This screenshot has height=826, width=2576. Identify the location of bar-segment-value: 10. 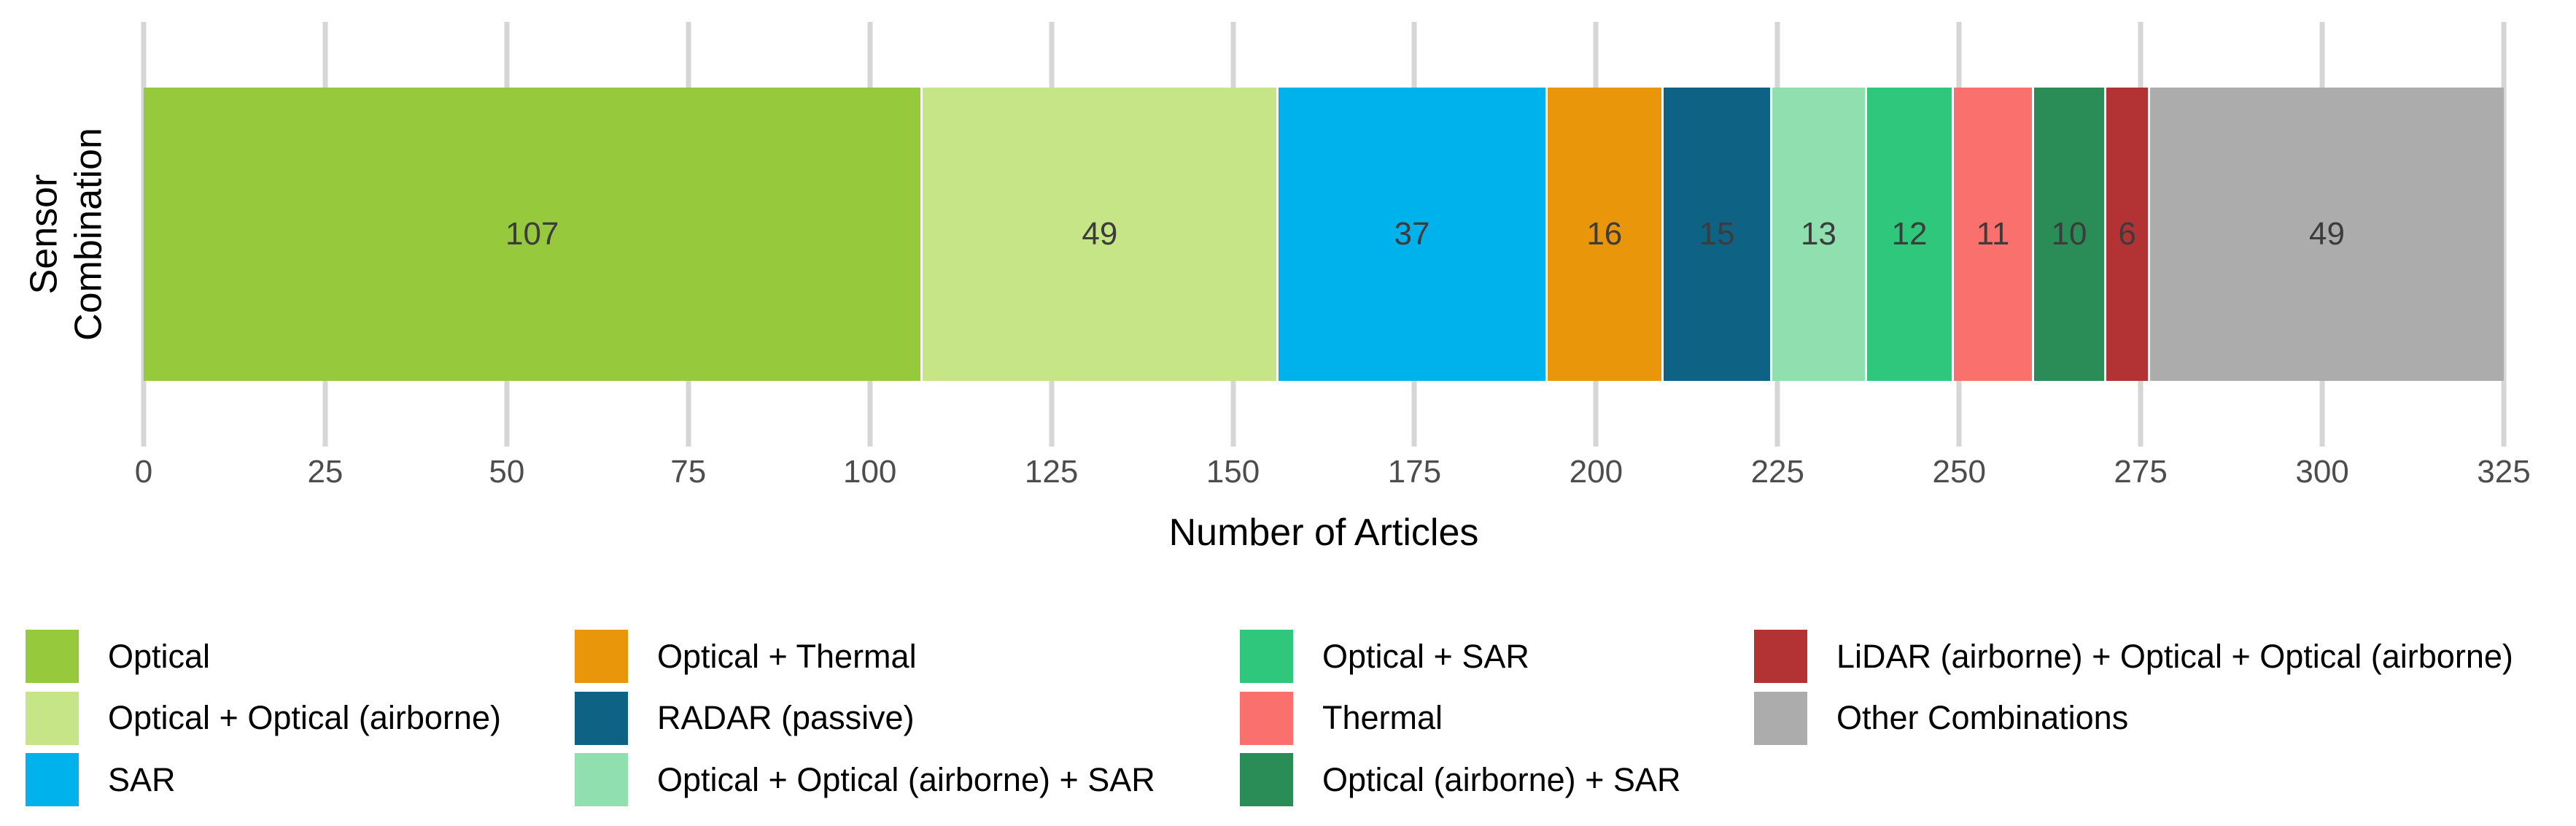
(2069, 234).